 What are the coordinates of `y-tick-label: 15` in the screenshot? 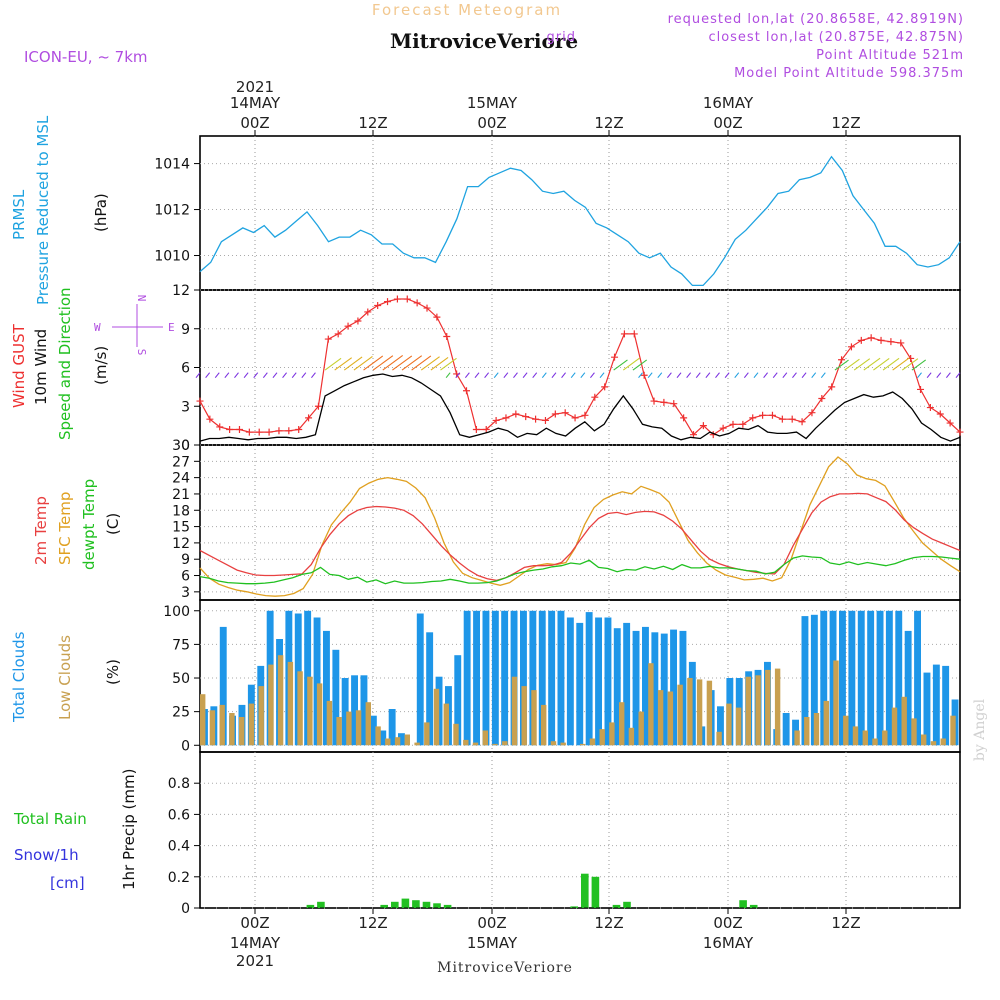 It's located at (181, 528).